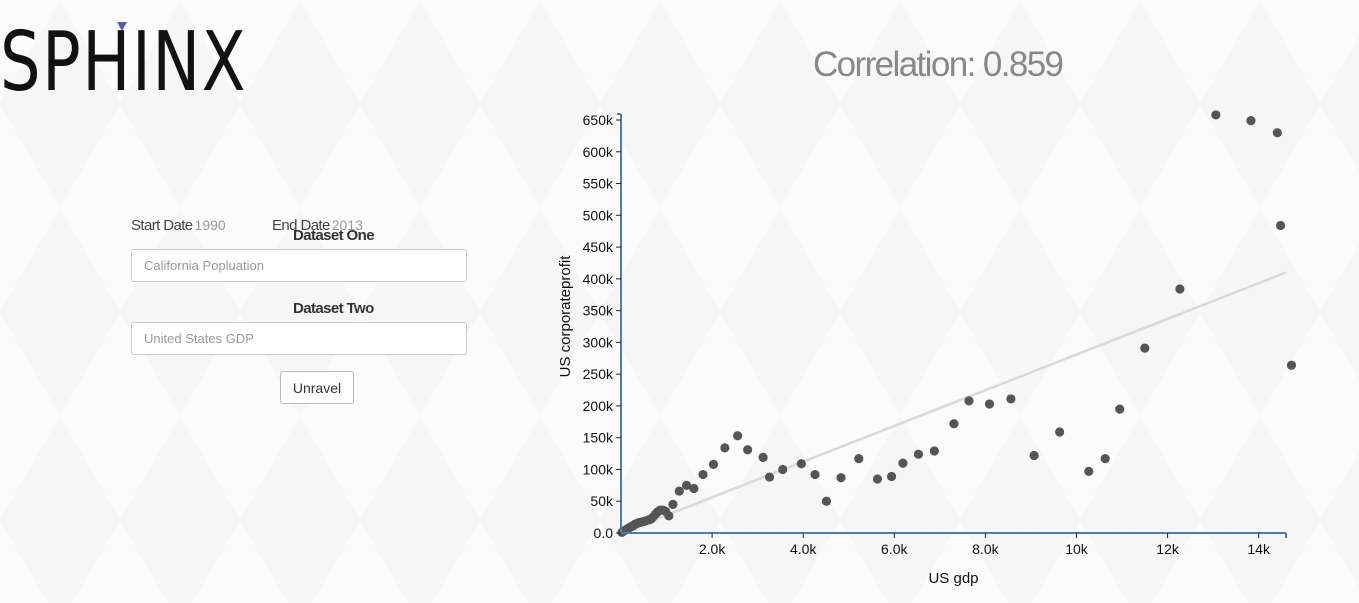 The height and width of the screenshot is (603, 1359). I want to click on sphinx-logo: SPHINX, so click(123, 63).